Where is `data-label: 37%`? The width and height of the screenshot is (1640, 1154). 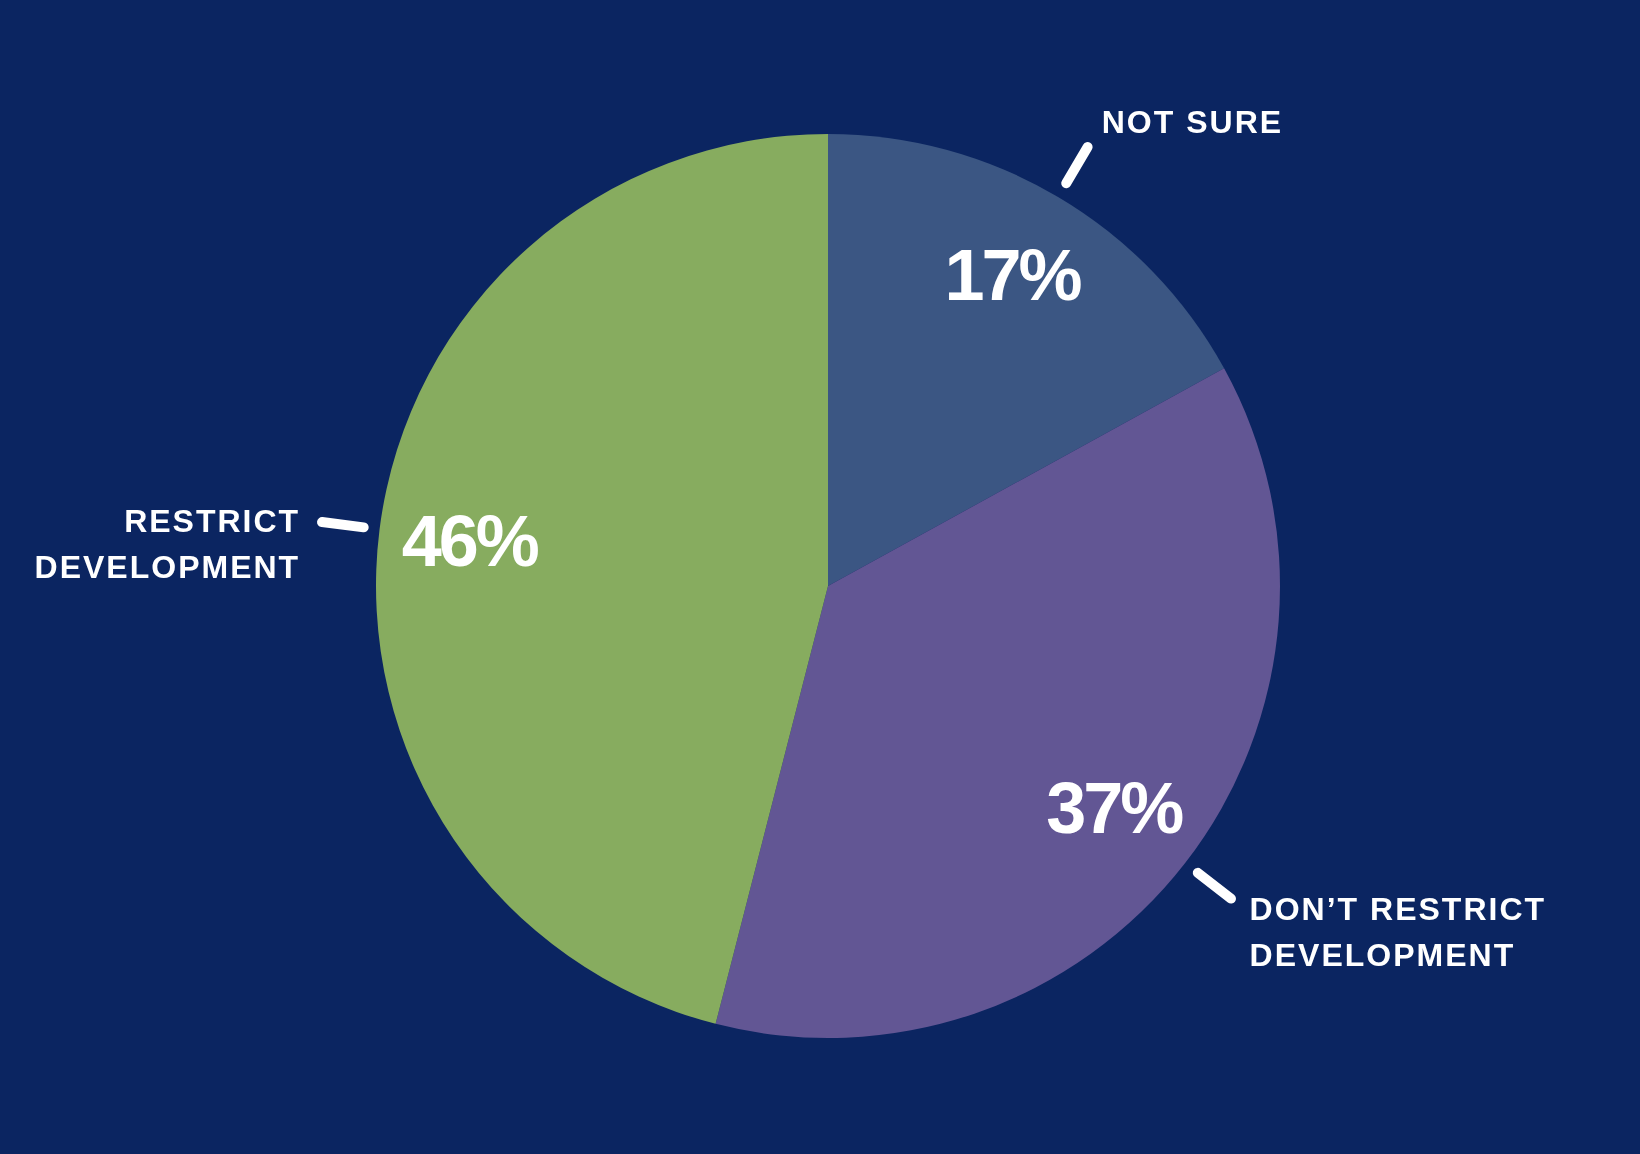
data-label: 37% is located at coordinates (1115, 807).